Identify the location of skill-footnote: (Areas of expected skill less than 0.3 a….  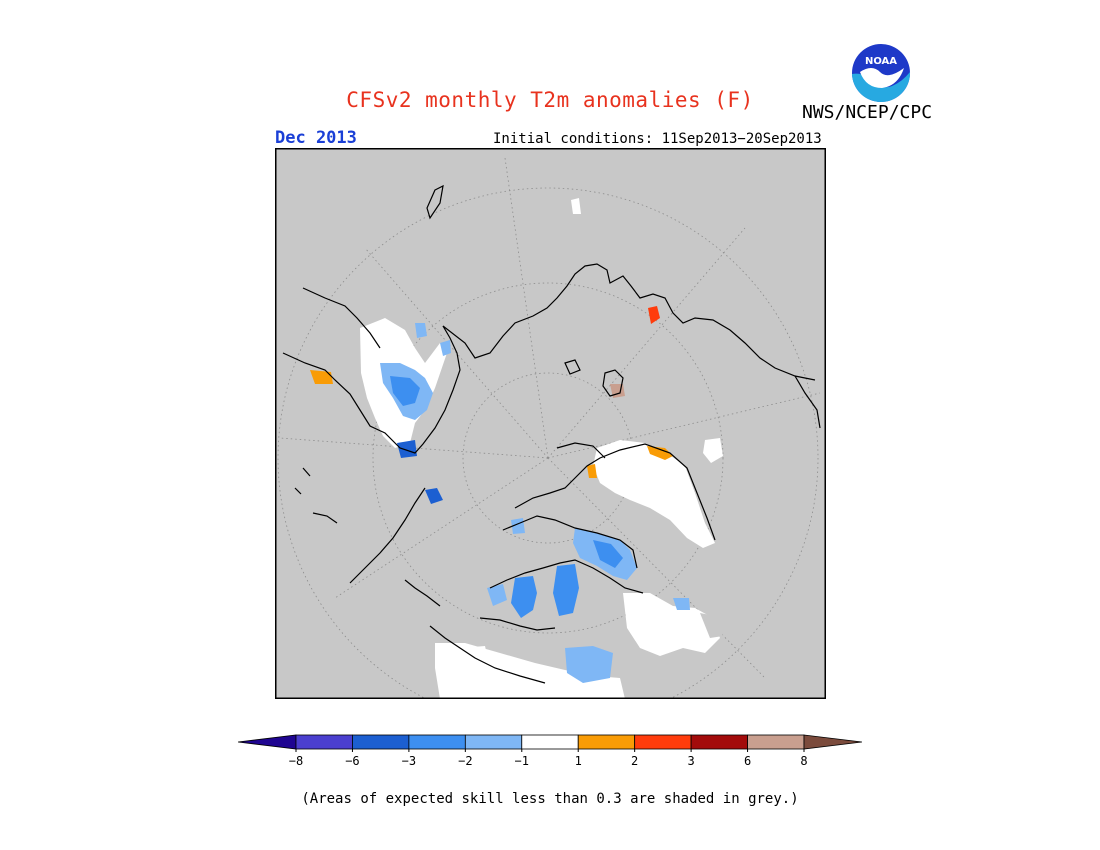
(550, 799).